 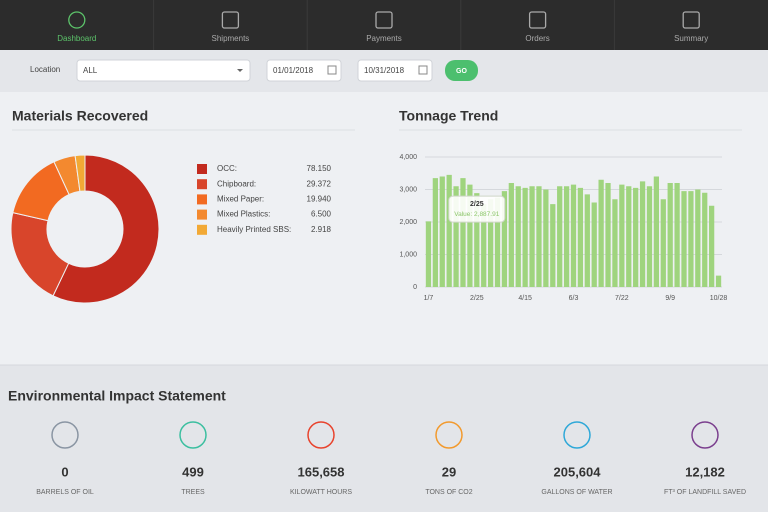 I want to click on x-tick-label: 6/3, so click(x=574, y=298).